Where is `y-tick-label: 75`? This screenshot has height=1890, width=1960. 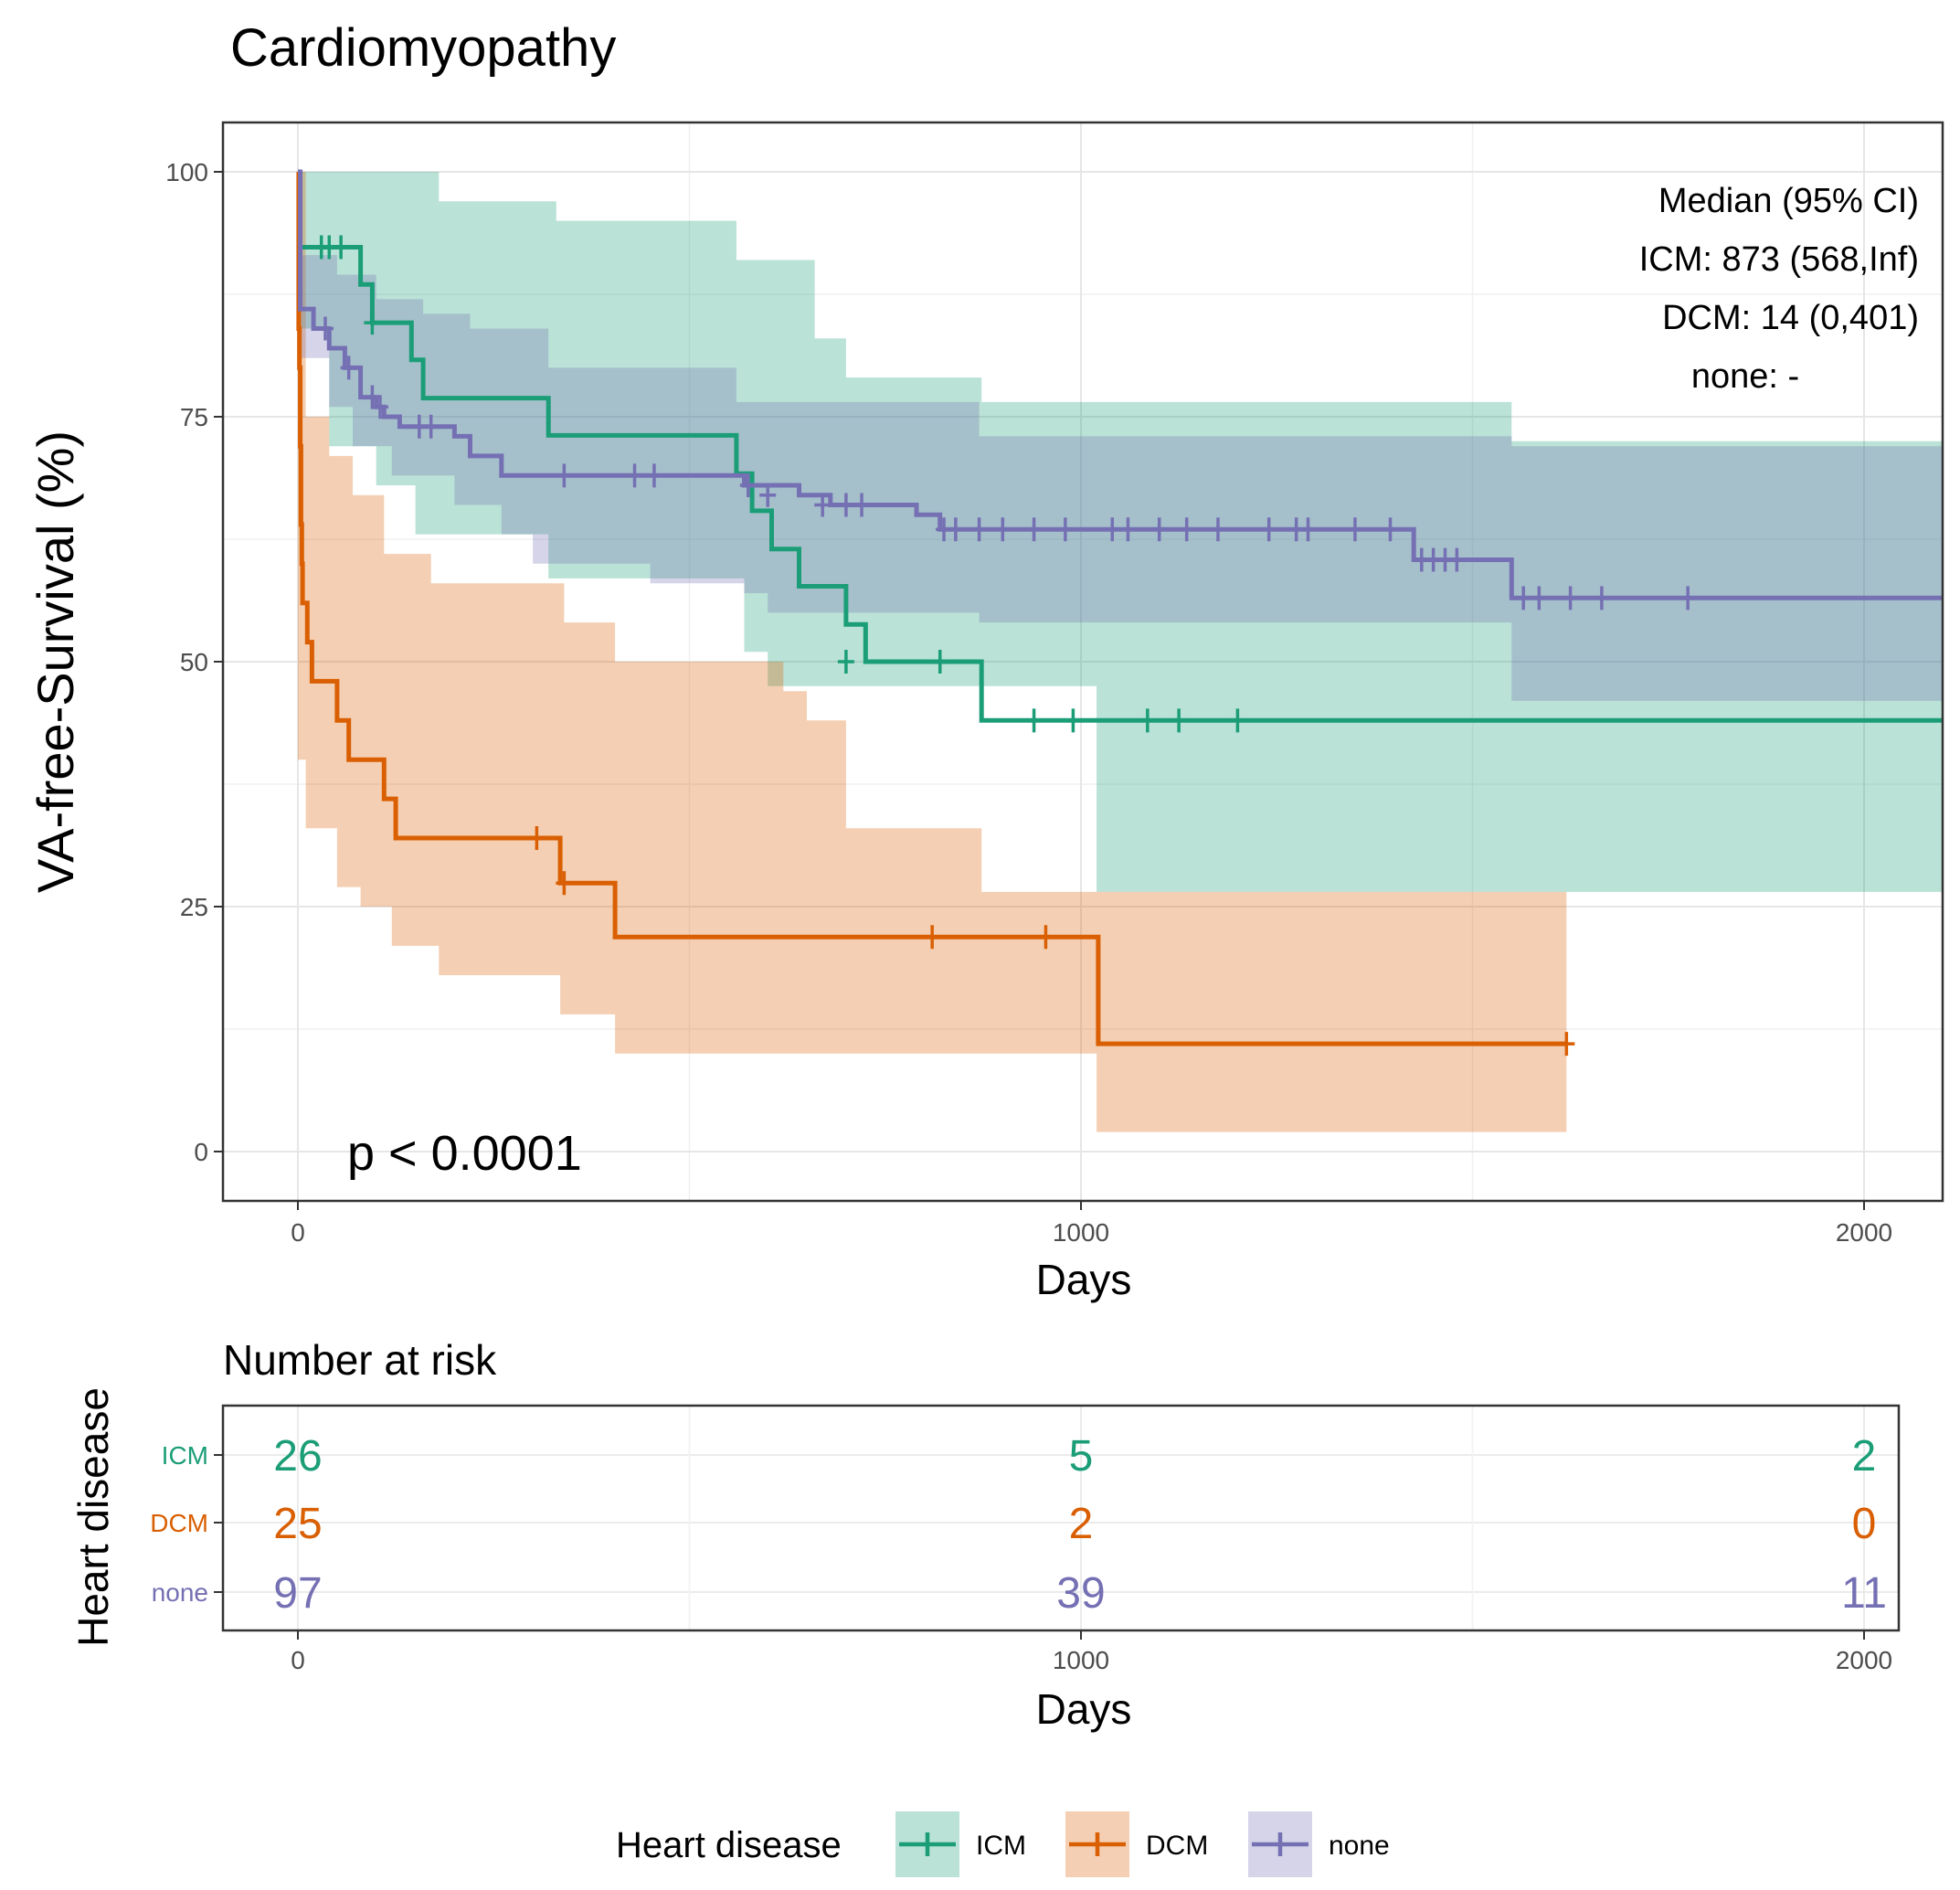 y-tick-label: 75 is located at coordinates (194, 417).